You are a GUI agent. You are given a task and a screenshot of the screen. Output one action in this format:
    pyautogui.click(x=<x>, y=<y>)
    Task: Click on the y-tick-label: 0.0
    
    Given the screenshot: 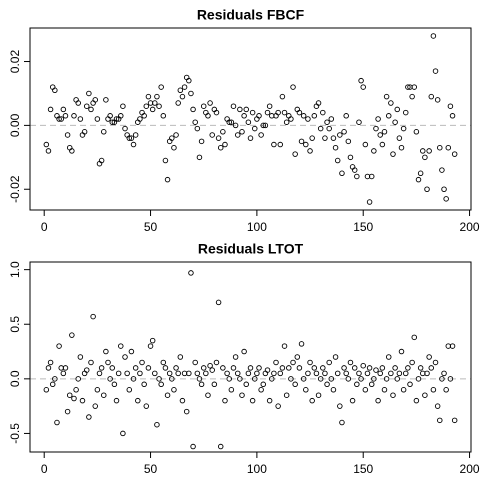 What is the action you would take?
    pyautogui.click(x=15, y=378)
    